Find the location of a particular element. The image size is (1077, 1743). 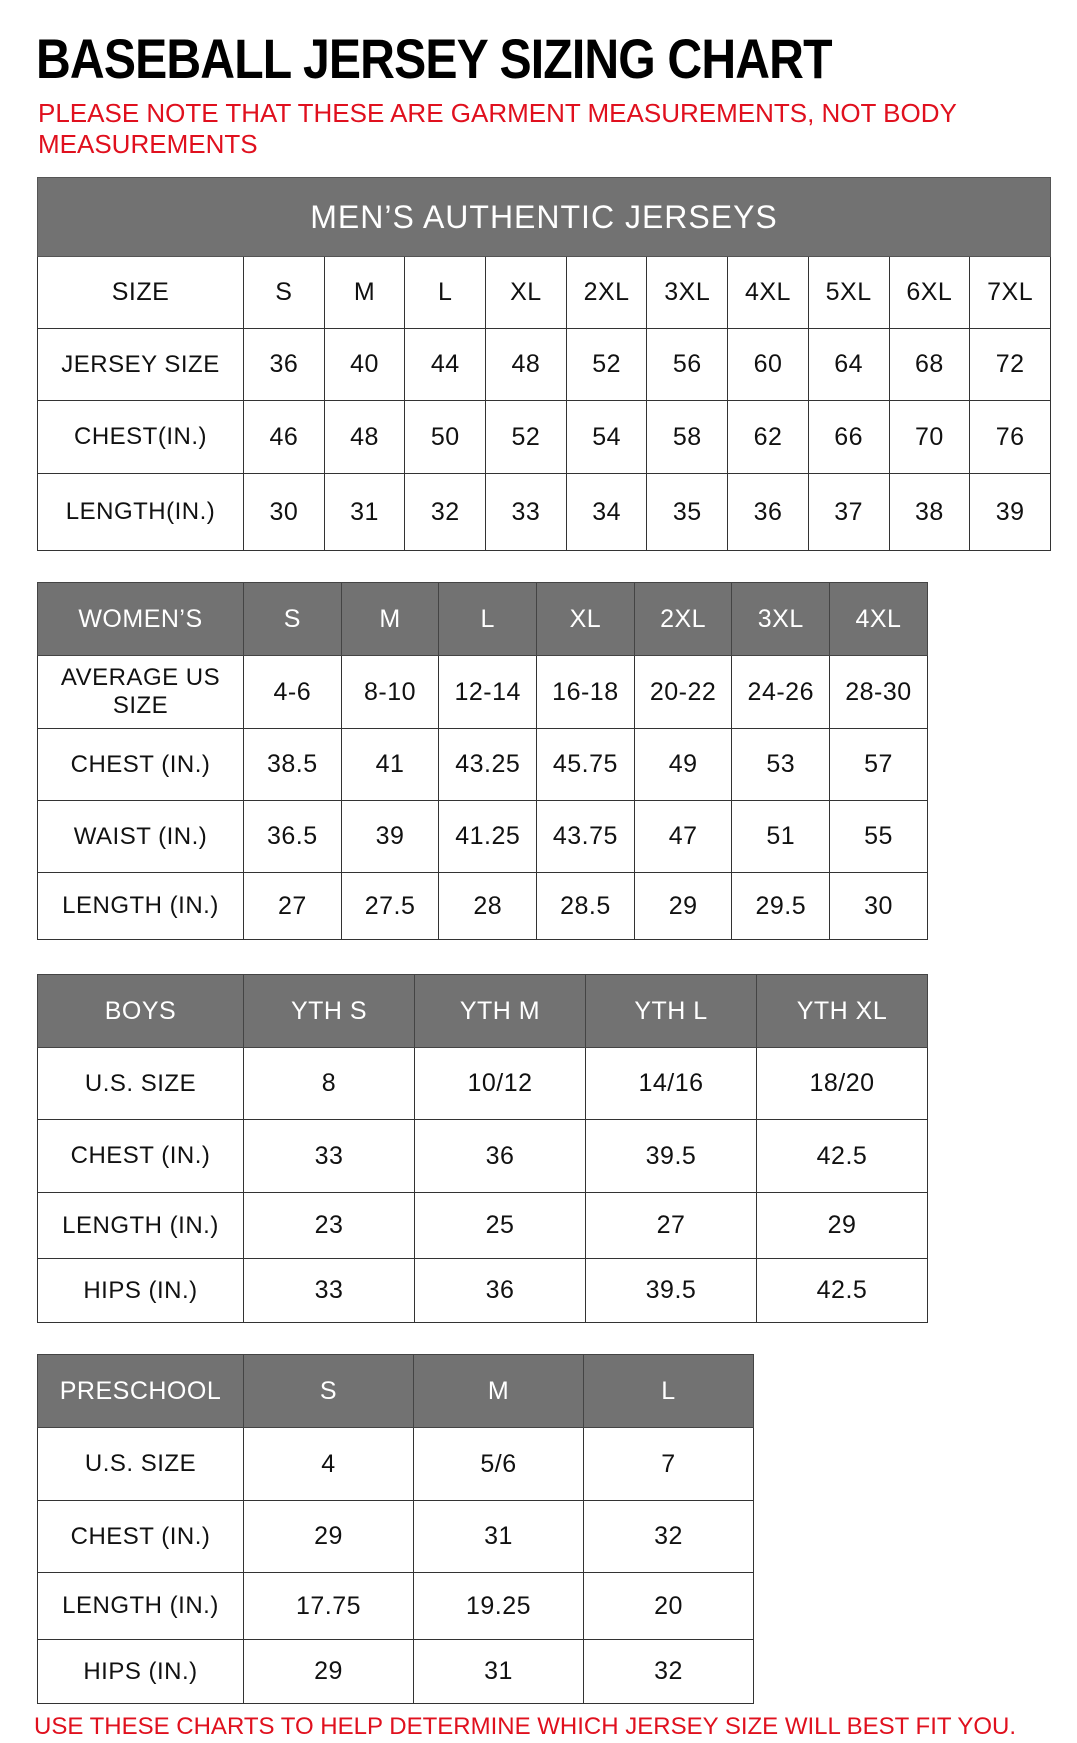

measurement-cell: 45.75 is located at coordinates (585, 764).